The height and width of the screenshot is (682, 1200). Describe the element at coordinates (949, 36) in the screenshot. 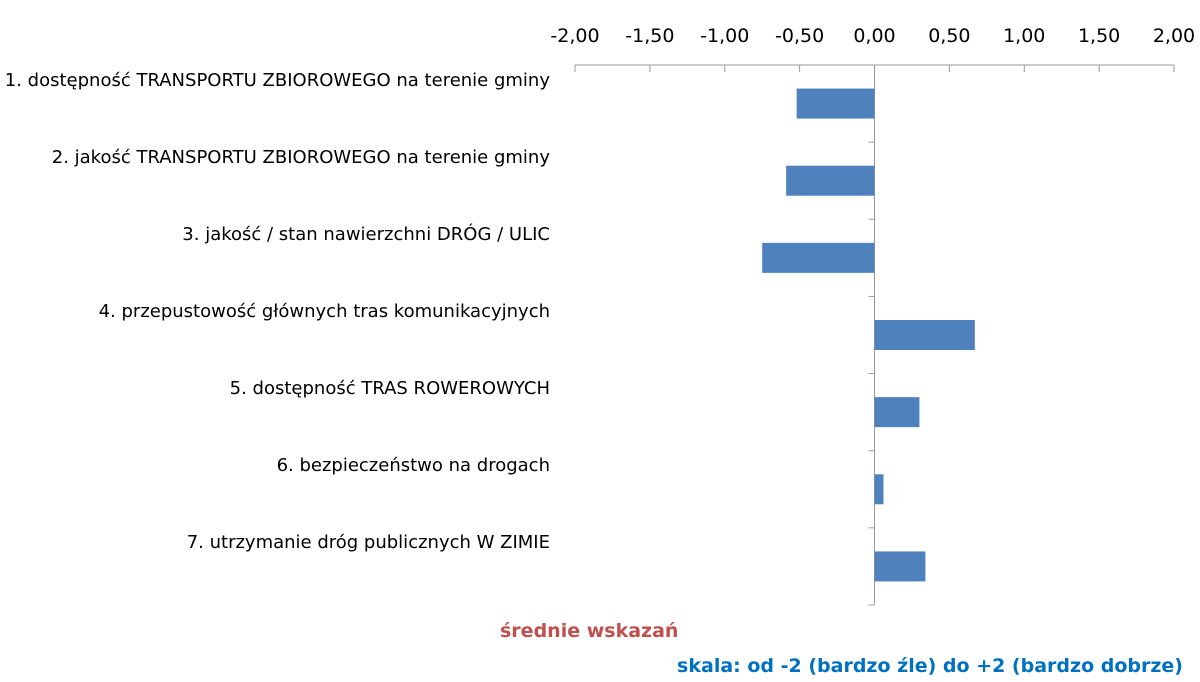

I see `x-tick-label: 0,50` at that location.